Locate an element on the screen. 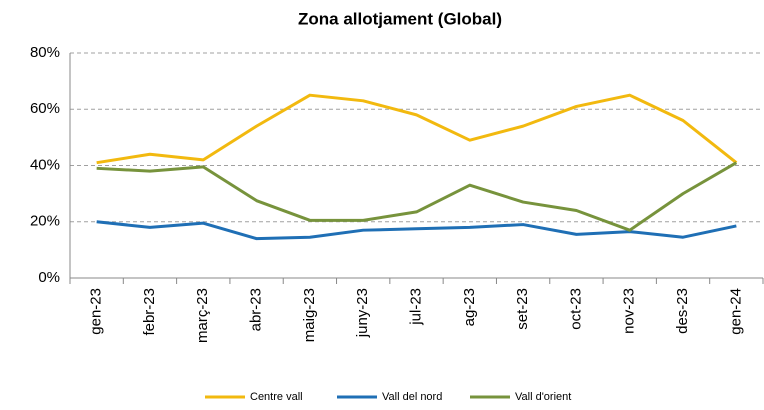 The height and width of the screenshot is (410, 764). x-tick-label: set-23 is located at coordinates (522, 309).